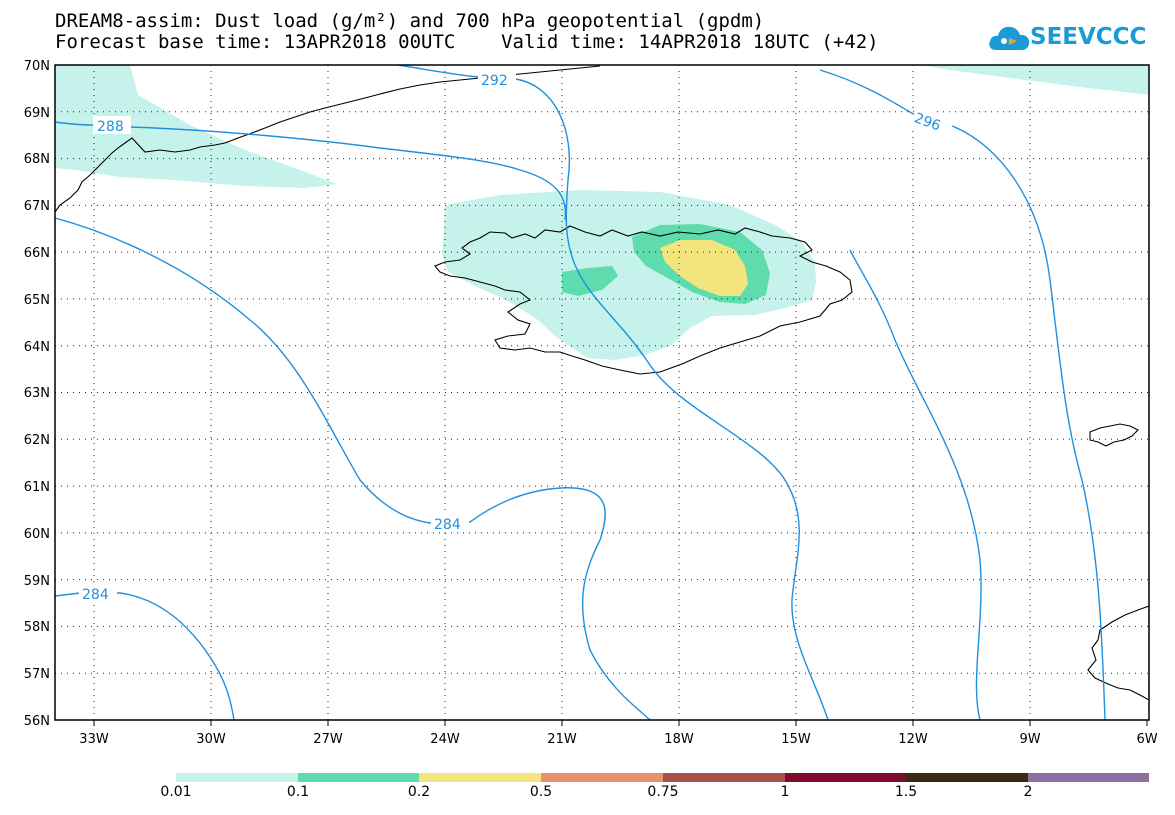 This screenshot has width=1175, height=815. What do you see at coordinates (704, 268) in the screenshot?
I see `dust-area-0.2-core` at bounding box center [704, 268].